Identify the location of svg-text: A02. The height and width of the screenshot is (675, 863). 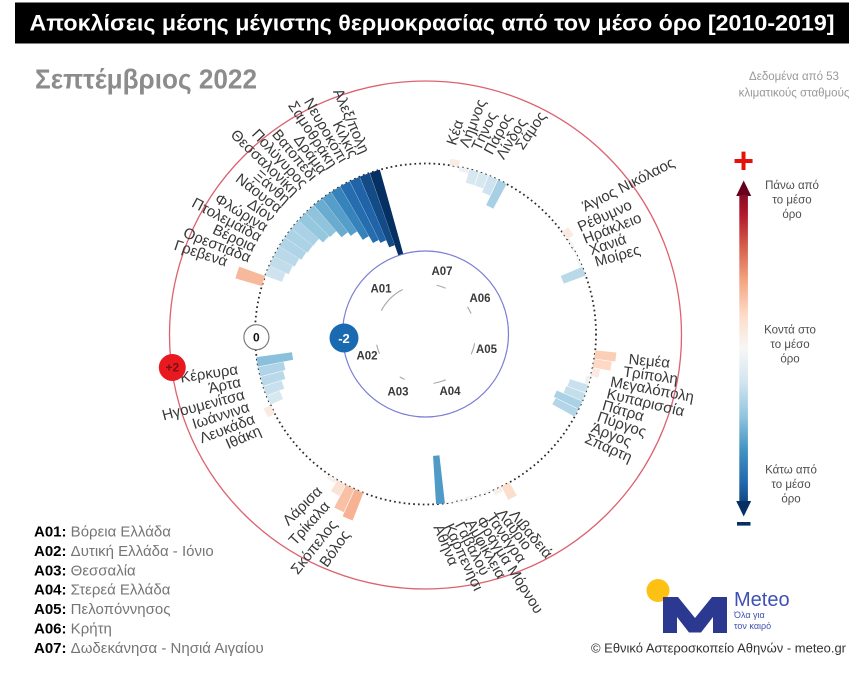
(366, 357).